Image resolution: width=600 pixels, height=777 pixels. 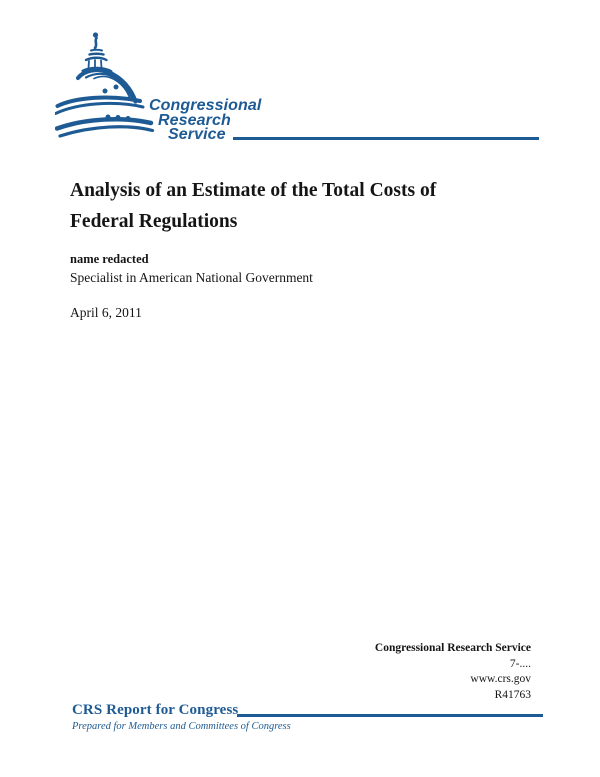 I want to click on report-date: April 6, 2011, so click(x=106, y=312).